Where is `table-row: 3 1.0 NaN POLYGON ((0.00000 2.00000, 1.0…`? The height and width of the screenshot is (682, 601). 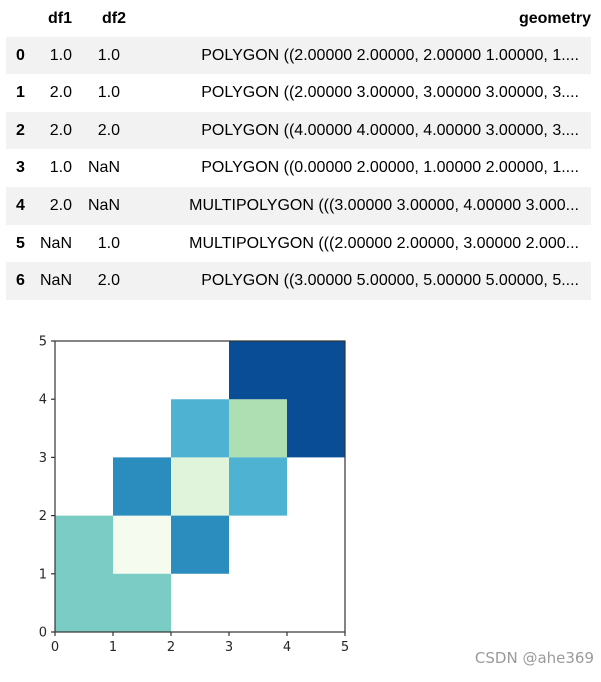 table-row: 3 1.0 NaN POLYGON ((0.00000 2.00000, 1.0… is located at coordinates (298, 168).